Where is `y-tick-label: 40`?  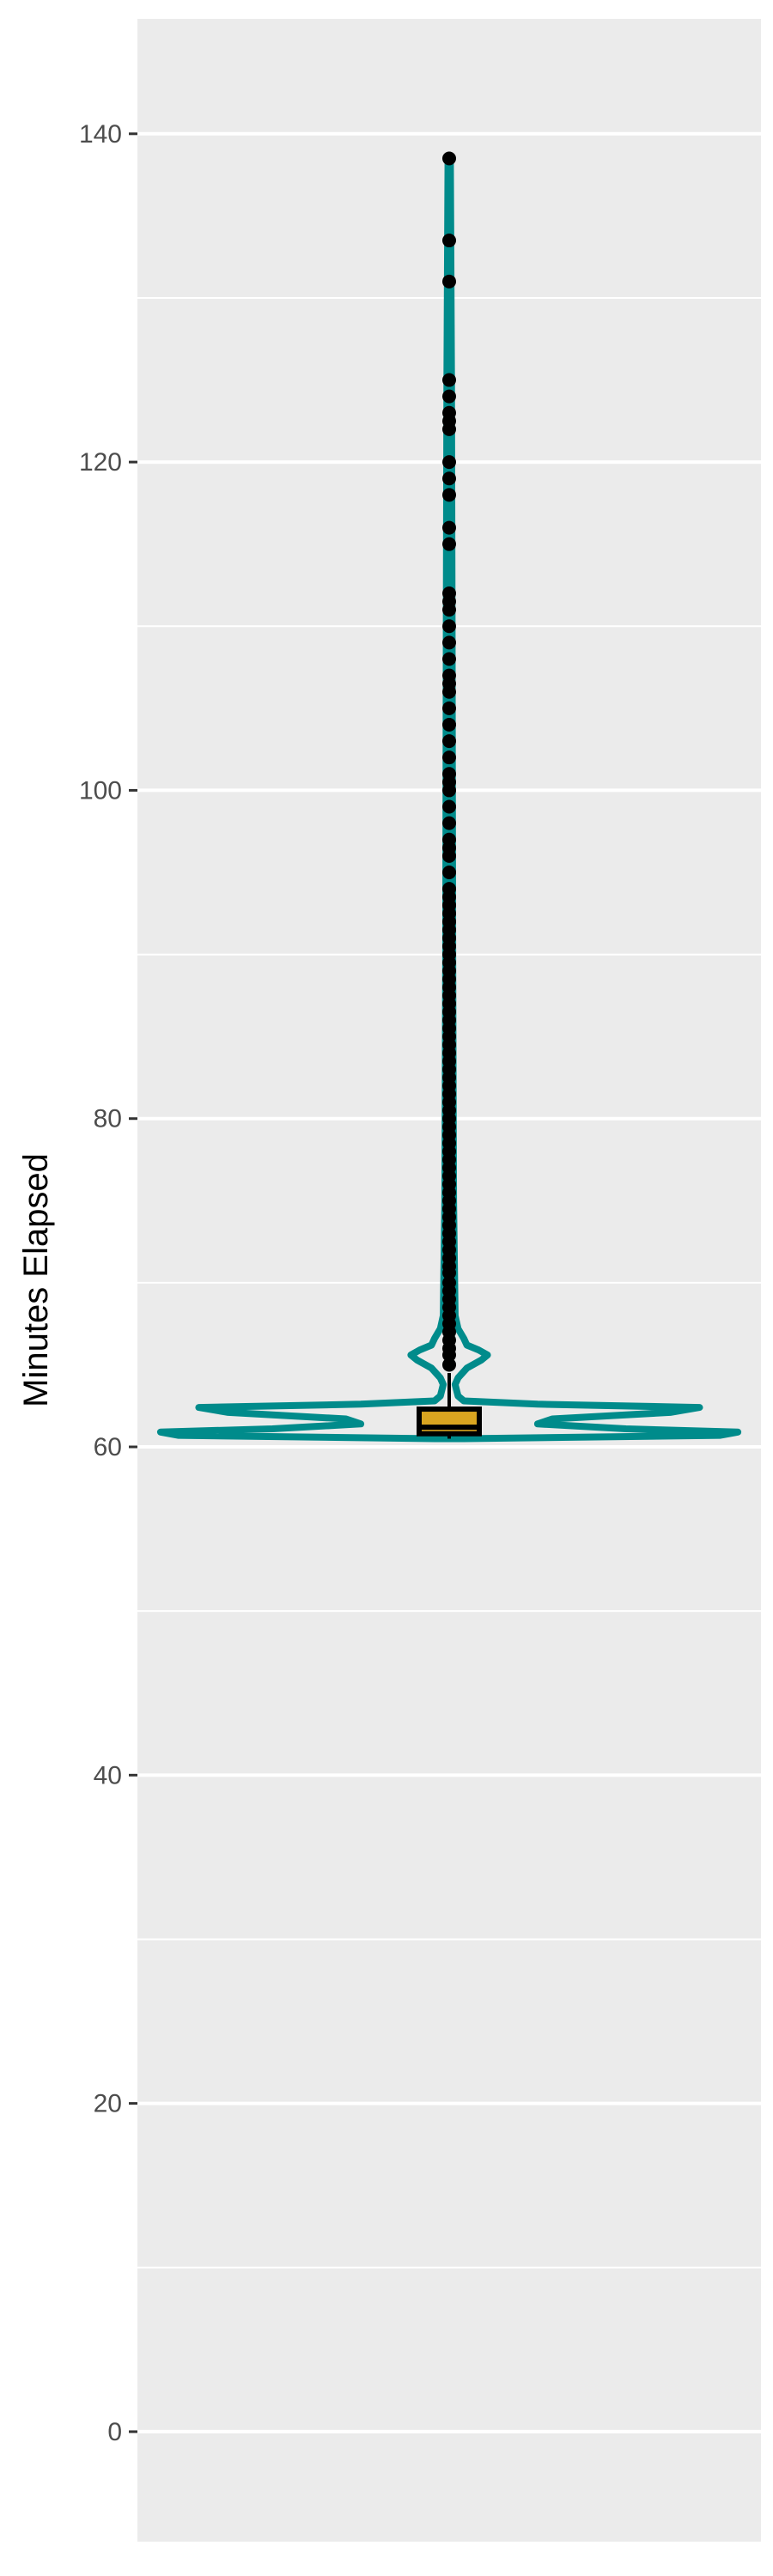
y-tick-label: 40 is located at coordinates (108, 1775).